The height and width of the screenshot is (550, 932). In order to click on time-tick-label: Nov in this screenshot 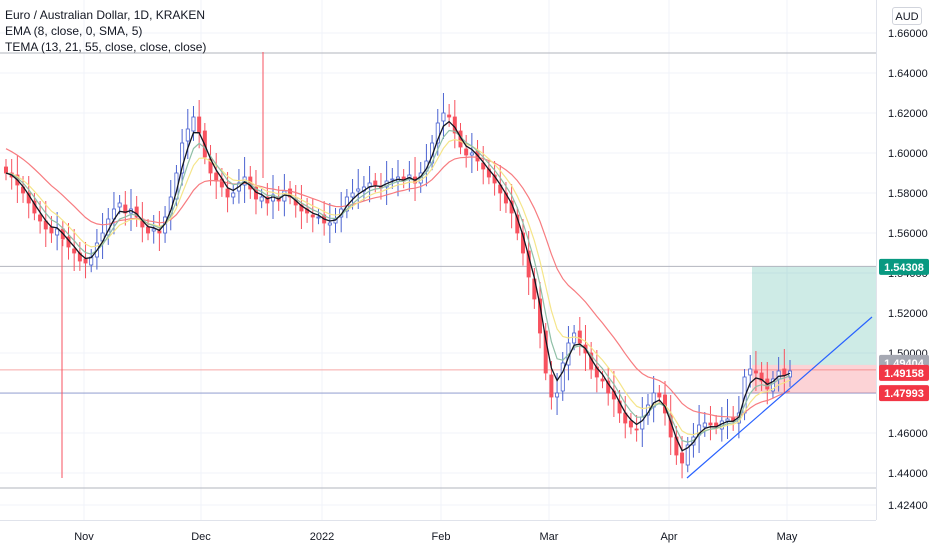, I will do `click(84, 537)`.